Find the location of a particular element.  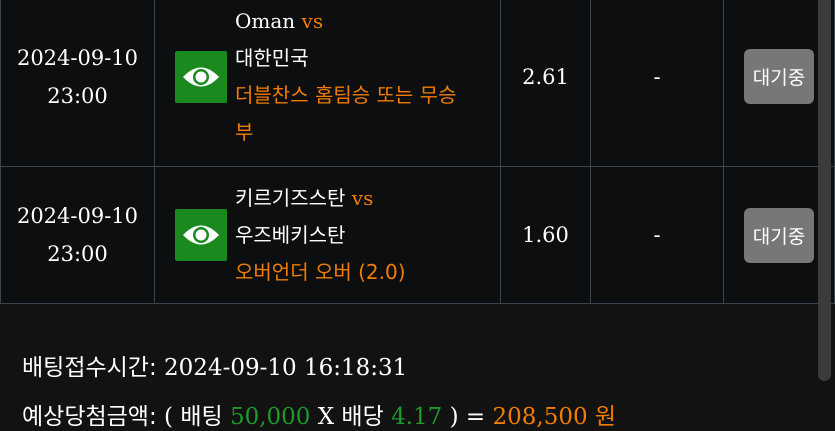

home-team: Oman is located at coordinates (265, 20).